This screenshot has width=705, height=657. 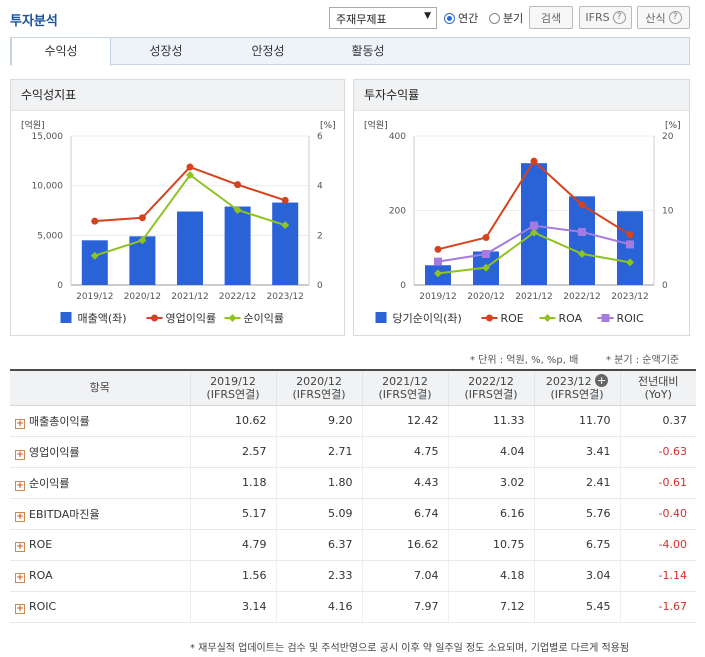 What do you see at coordinates (50, 236) in the screenshot?
I see `left-tick-label: 5,000` at bounding box center [50, 236].